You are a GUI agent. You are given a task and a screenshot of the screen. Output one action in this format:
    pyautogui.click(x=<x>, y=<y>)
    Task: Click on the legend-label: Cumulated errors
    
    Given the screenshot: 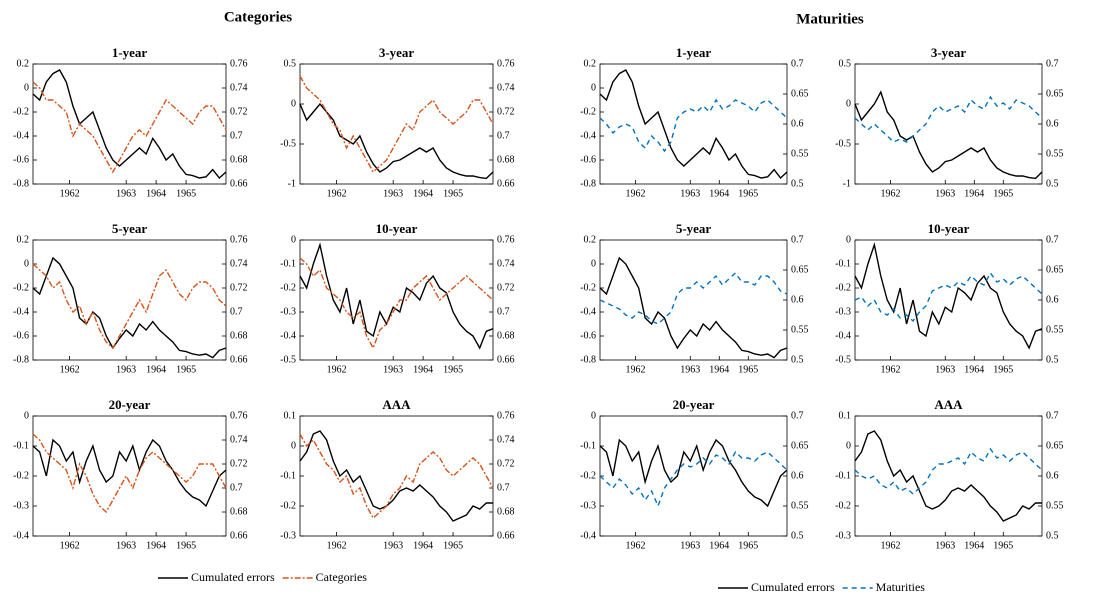 What is the action you would take?
    pyautogui.click(x=233, y=577)
    